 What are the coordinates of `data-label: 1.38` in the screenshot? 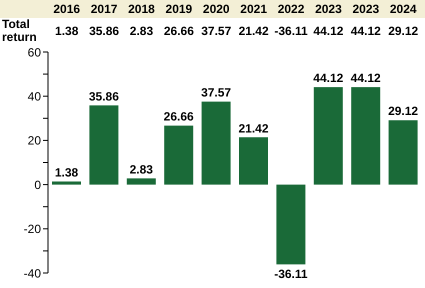 It's located at (66, 173).